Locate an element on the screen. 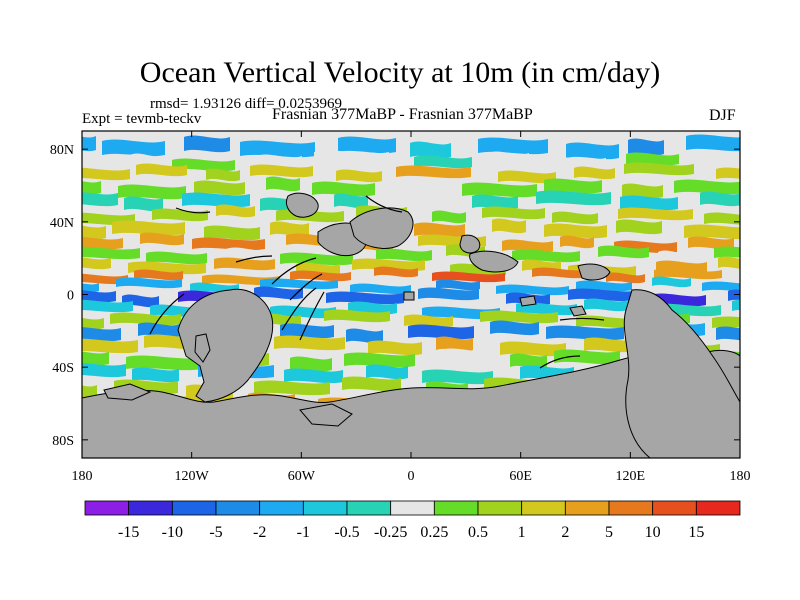 The width and height of the screenshot is (800, 600). colorbar-level-label: -1 is located at coordinates (303, 532).